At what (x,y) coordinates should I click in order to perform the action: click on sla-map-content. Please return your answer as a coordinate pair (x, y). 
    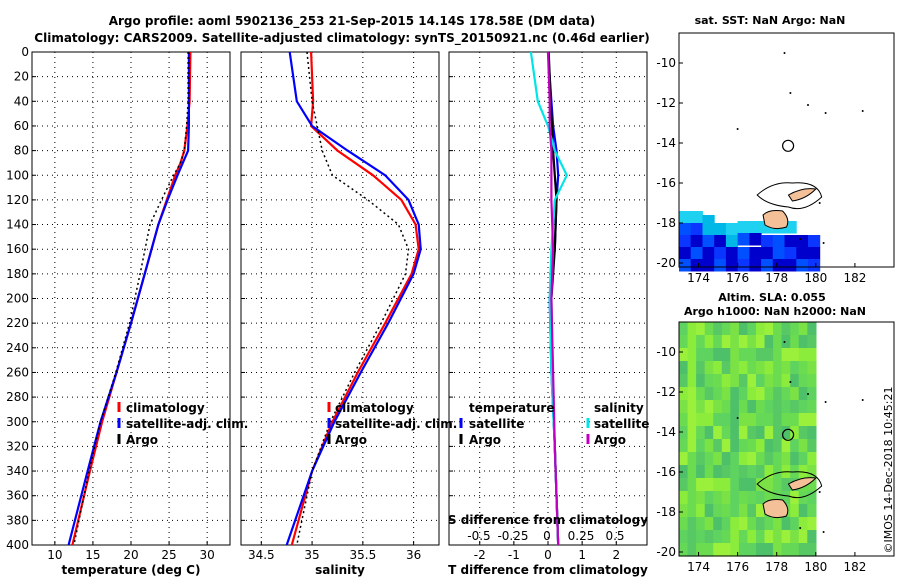
    Looking at the image, I should click on (771, 439).